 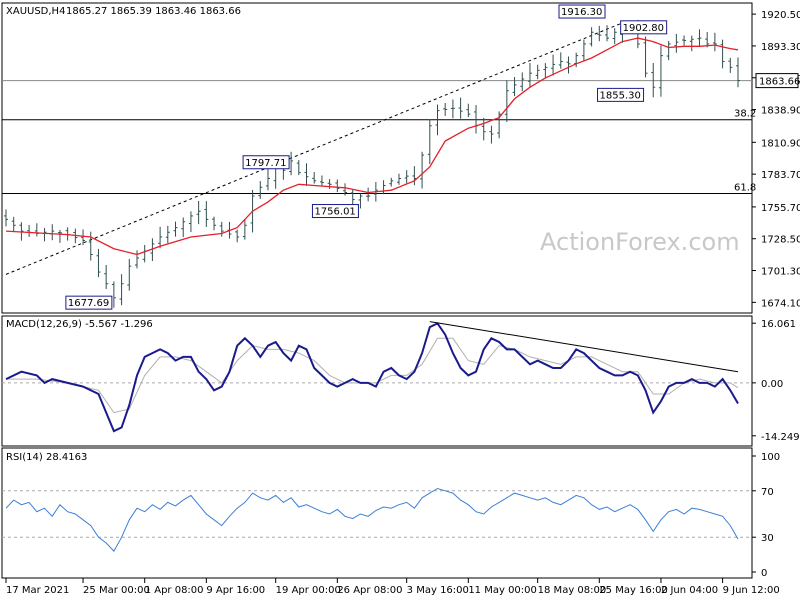 What do you see at coordinates (438, 590) in the screenshot?
I see `time-tick-label: 3 May 16:00` at bounding box center [438, 590].